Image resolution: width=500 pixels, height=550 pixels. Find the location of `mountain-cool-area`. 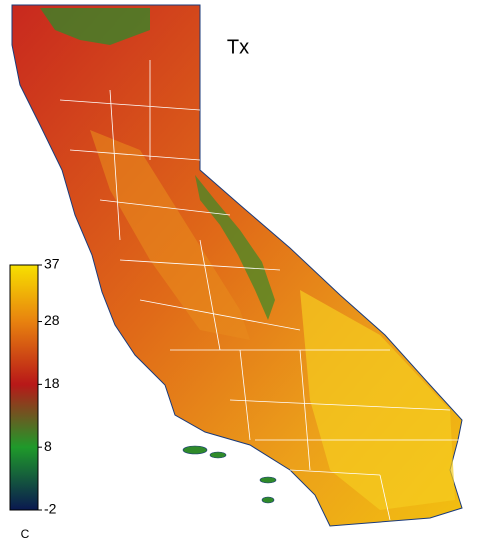

mountain-cool-area is located at coordinates (95, 26).